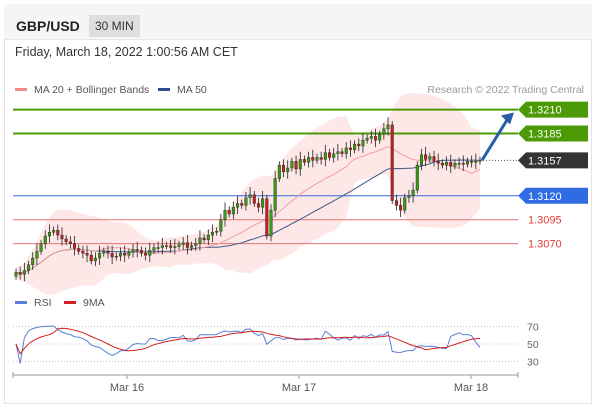 The width and height of the screenshot is (597, 409). I want to click on chart-header: GBP/USD 30 MIN, so click(298, 22).